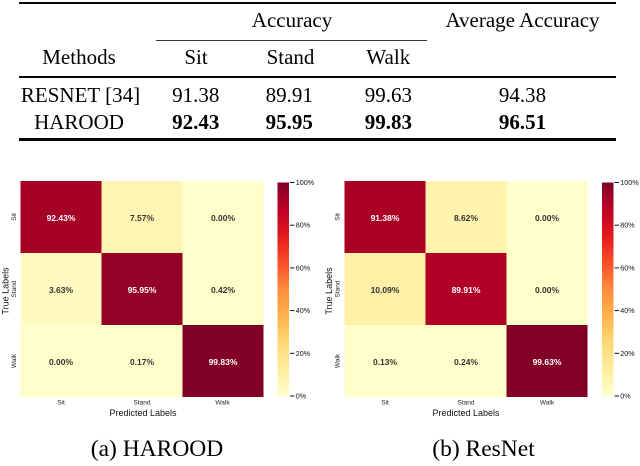  What do you see at coordinates (223, 362) in the screenshot?
I see `svg-text: 99.83%` at bounding box center [223, 362].